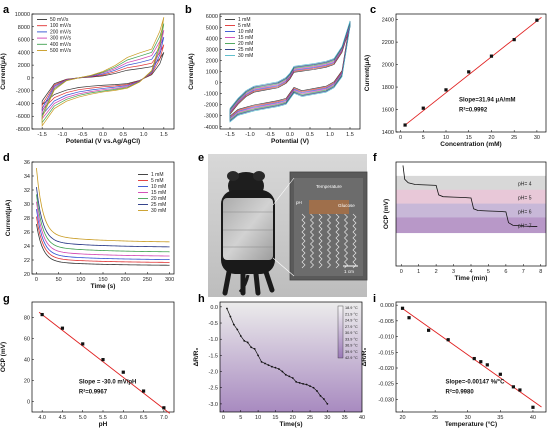  Describe the element at coordinates (103, 234) in the screenshot. I see `amperometric-curve` at that location.